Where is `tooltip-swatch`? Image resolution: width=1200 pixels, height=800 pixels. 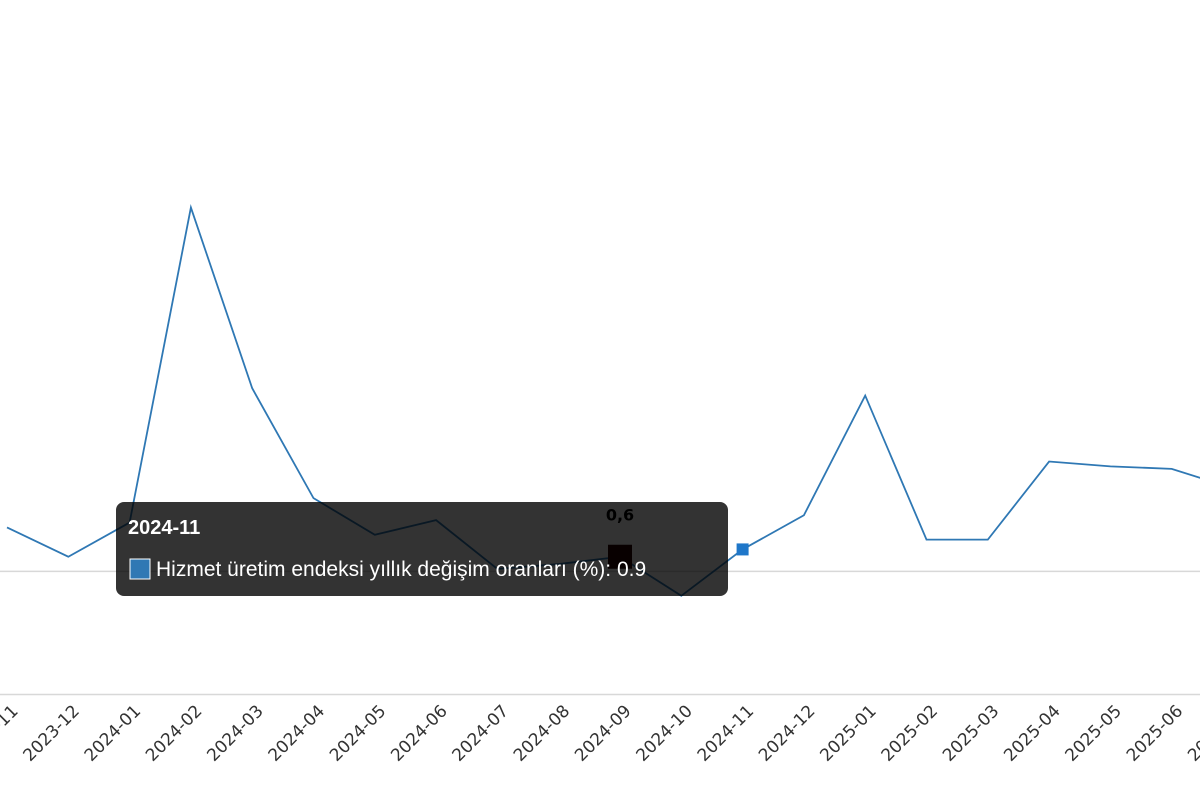 tooltip-swatch is located at coordinates (140, 569).